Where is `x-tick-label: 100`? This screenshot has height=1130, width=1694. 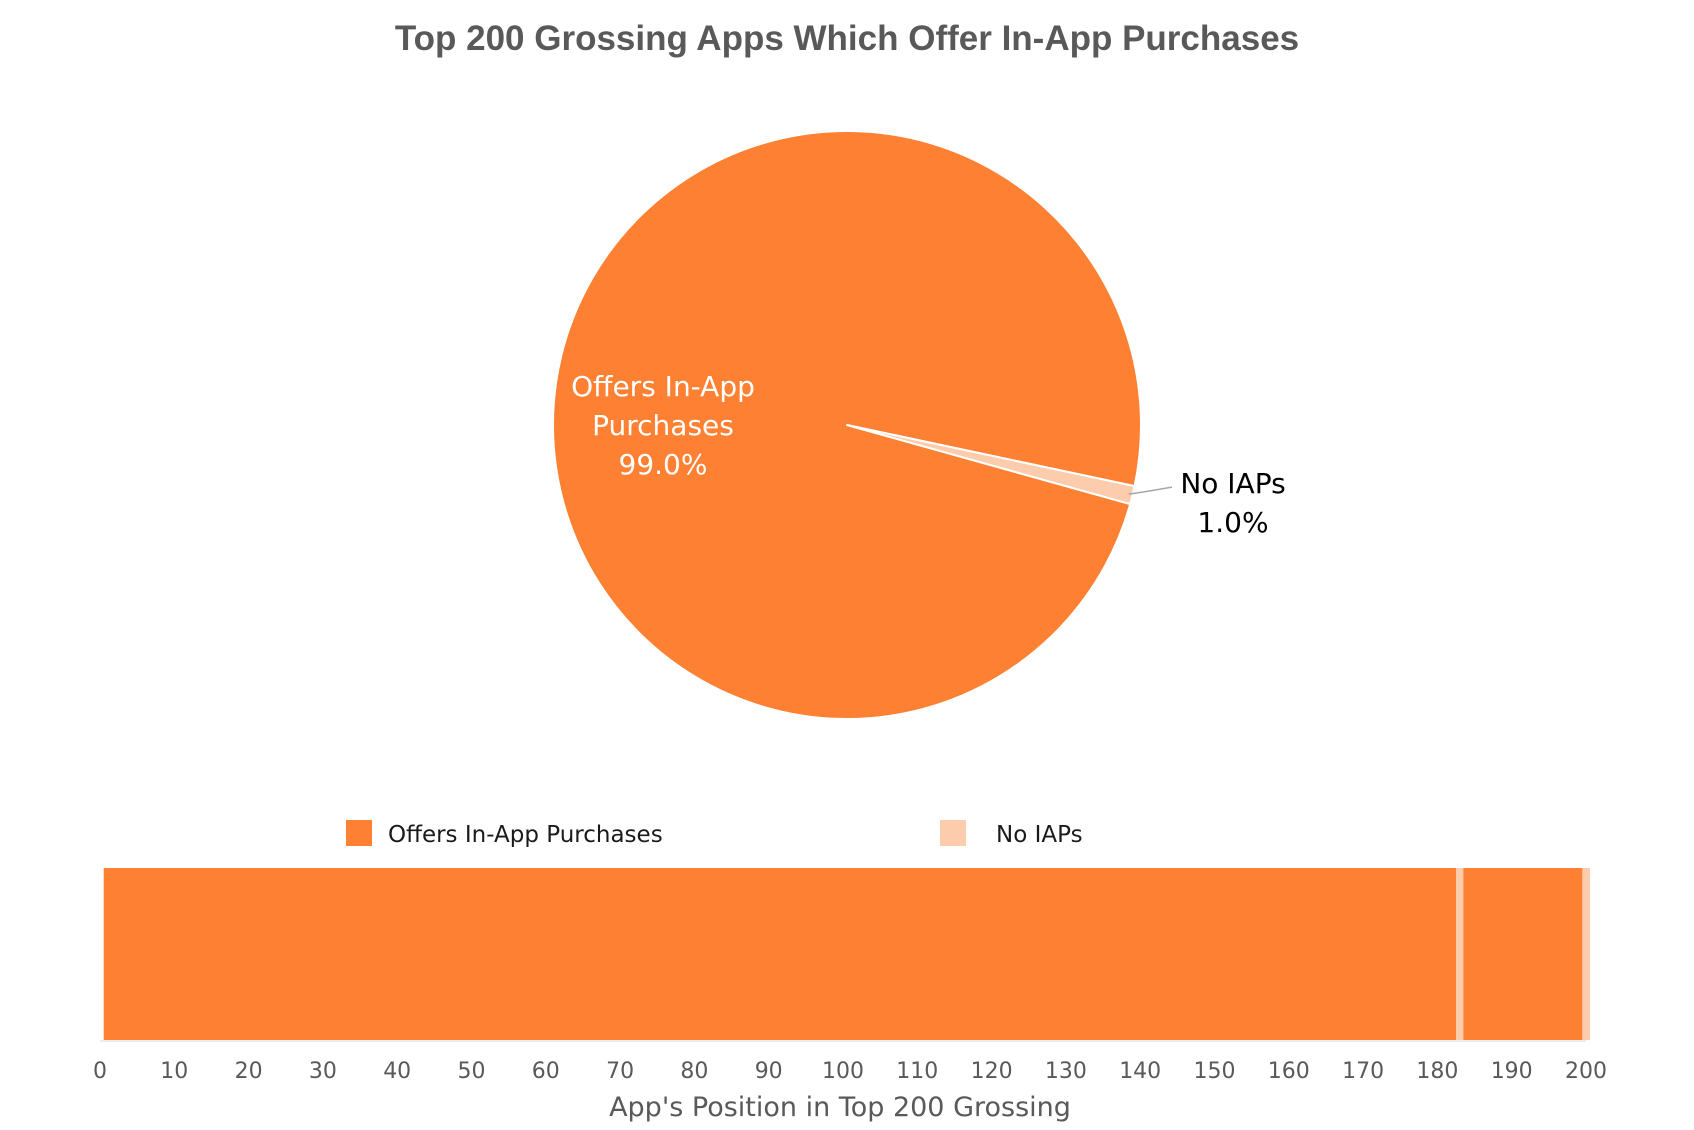 x-tick-label: 100 is located at coordinates (843, 1071).